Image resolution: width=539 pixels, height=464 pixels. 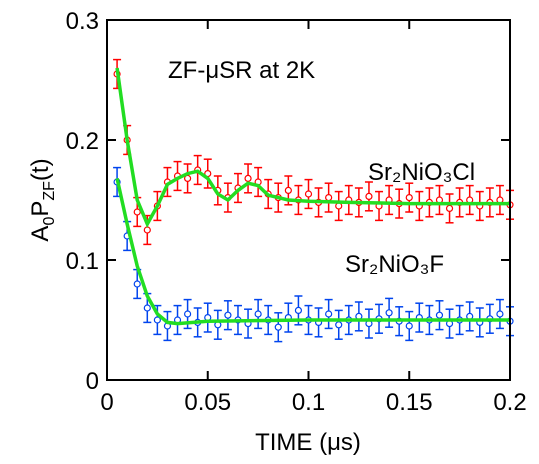 What do you see at coordinates (49, 191) in the screenshot?
I see `y-label-part: ZF` at bounding box center [49, 191].